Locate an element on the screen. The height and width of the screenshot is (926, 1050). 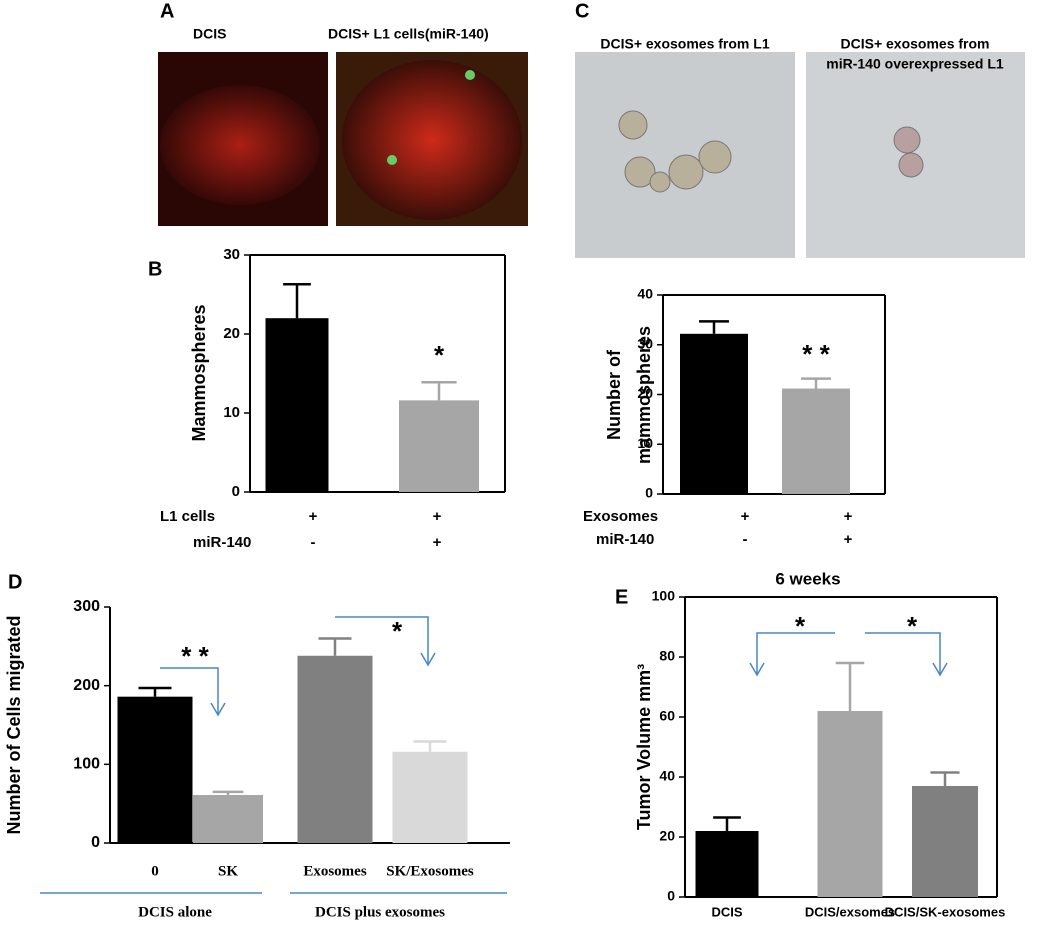
x-tick-label: Exosomes is located at coordinates (334, 871).